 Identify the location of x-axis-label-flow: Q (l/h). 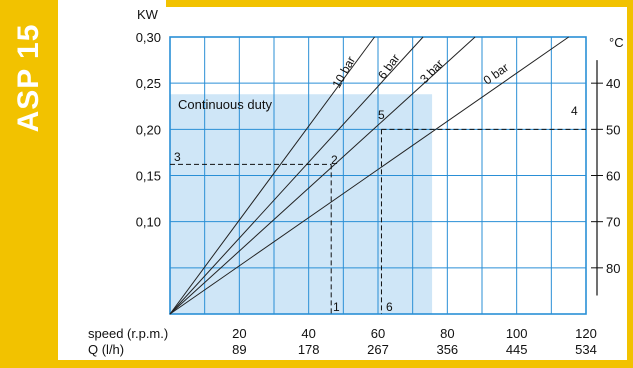
(106, 349).